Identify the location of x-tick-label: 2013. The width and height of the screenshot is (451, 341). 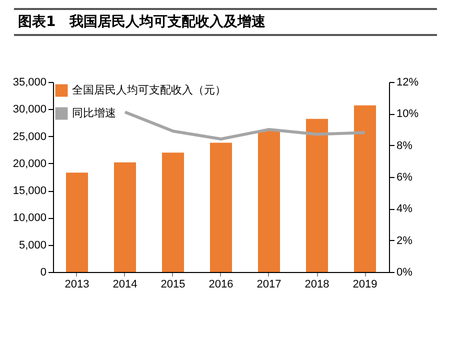
(77, 284).